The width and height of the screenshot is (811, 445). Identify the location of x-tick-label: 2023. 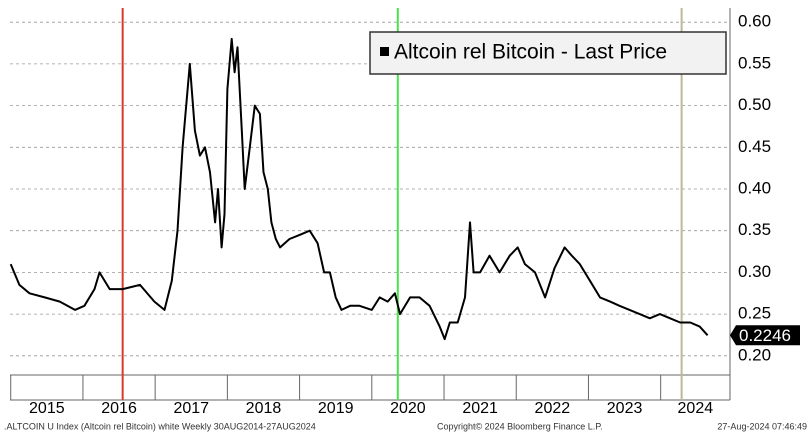
(625, 408).